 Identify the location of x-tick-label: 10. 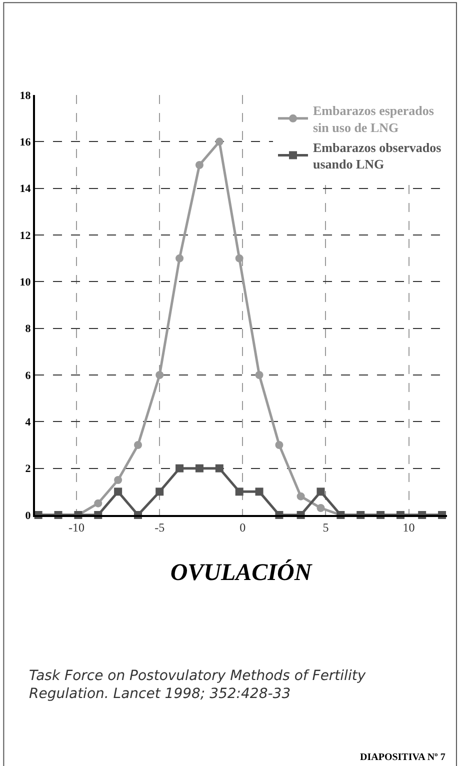
(408, 527).